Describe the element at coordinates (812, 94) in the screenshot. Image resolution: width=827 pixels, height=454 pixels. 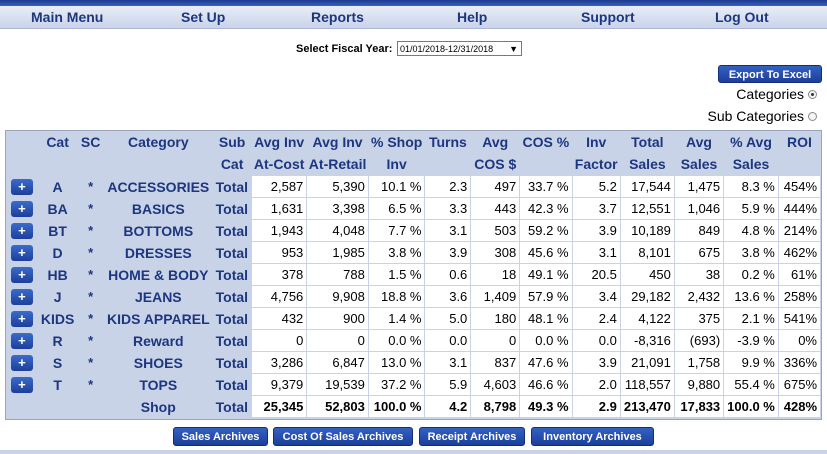
I see `radio-categories-button` at that location.